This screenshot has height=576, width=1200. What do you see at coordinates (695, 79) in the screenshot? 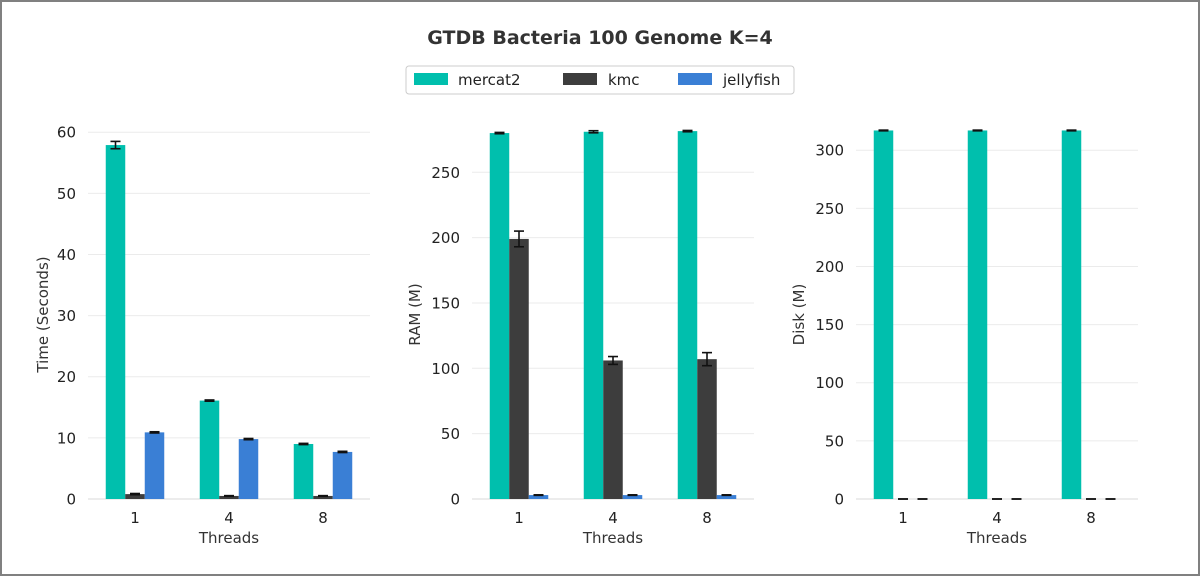
I see `legend-swatch-jellyfish` at bounding box center [695, 79].